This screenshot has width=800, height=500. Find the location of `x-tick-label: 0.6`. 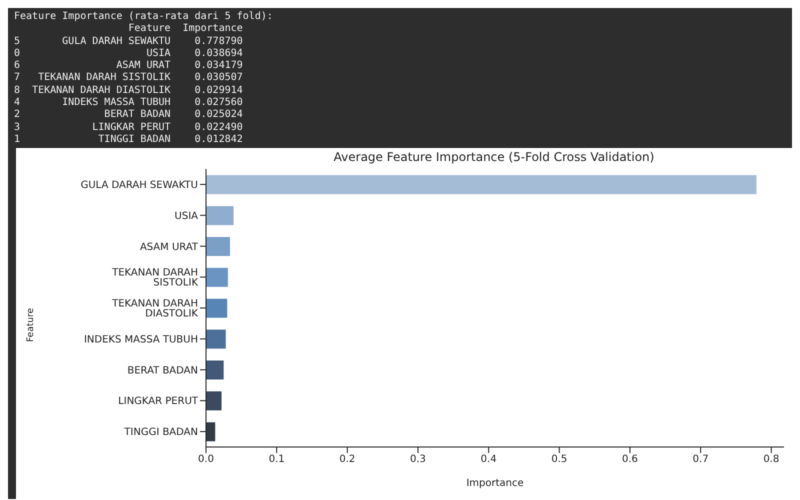

x-tick-label: 0.6 is located at coordinates (630, 460).